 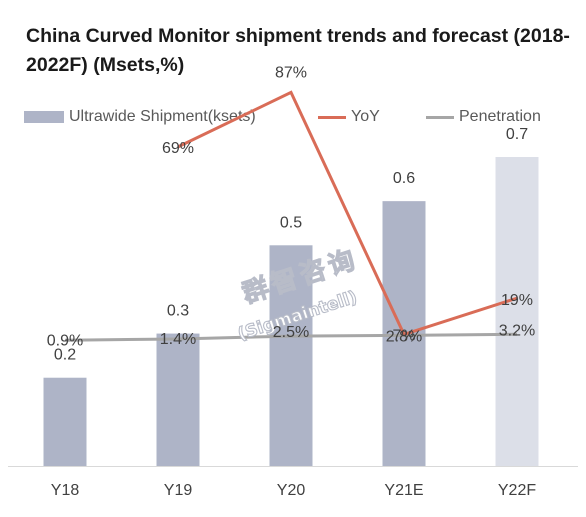 I want to click on bar-y20, so click(x=291, y=355).